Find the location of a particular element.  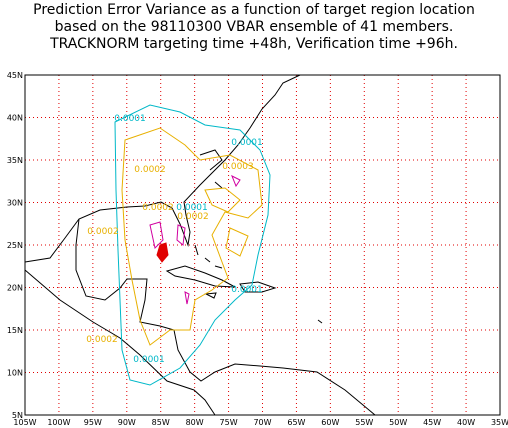

y-tick-label: 25N is located at coordinates (15, 245).